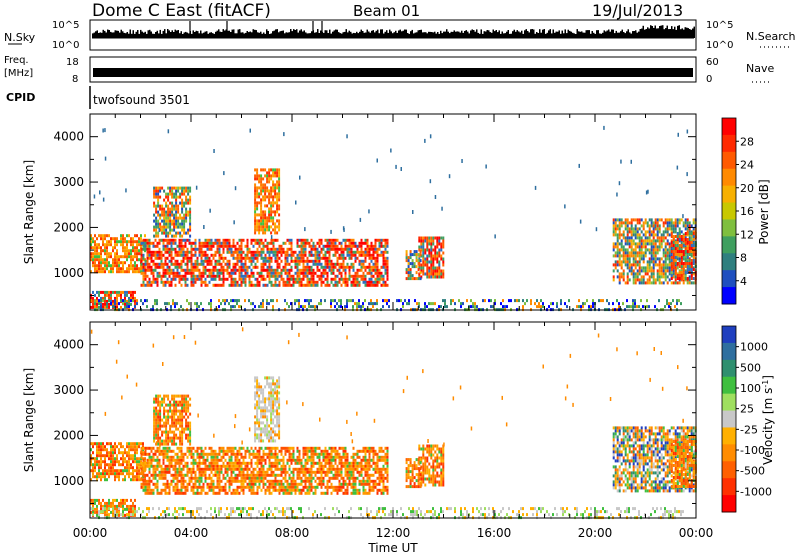  I want to click on power-echo-speck, so click(619, 183).